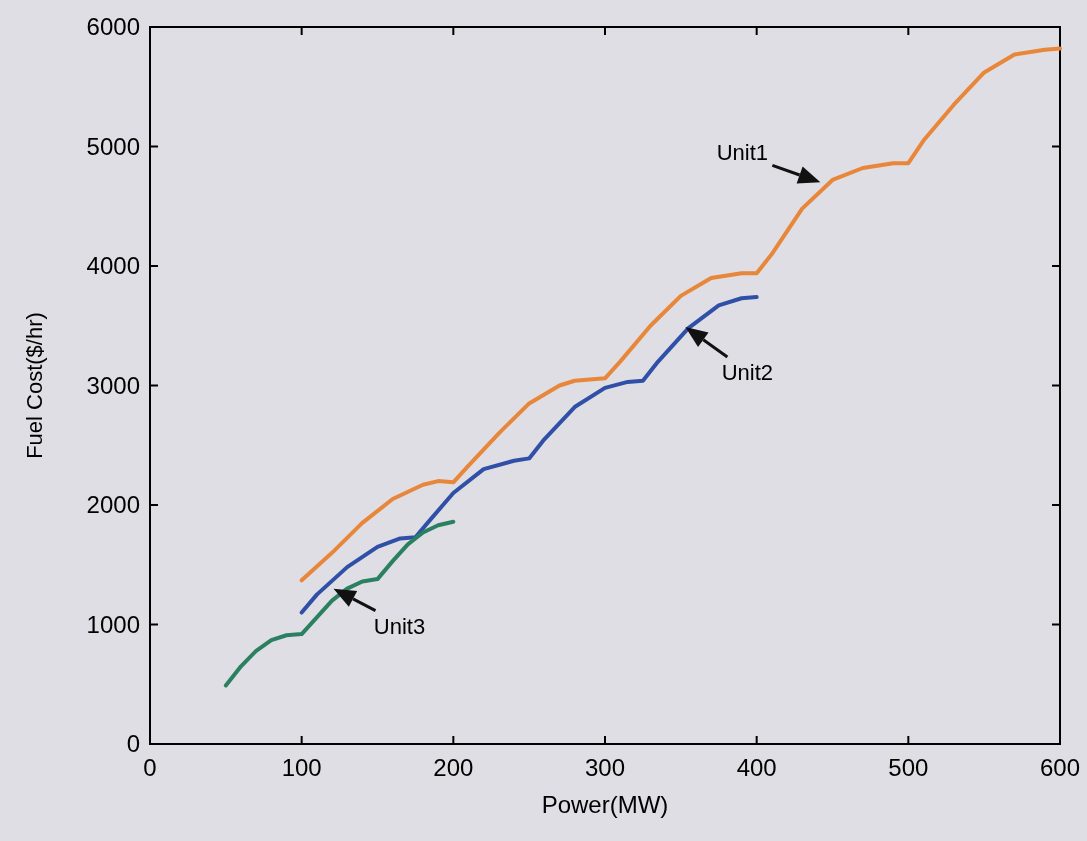 The height and width of the screenshot is (841, 1087). Describe the element at coordinates (1060, 767) in the screenshot. I see `x-tick-label: 600` at that location.